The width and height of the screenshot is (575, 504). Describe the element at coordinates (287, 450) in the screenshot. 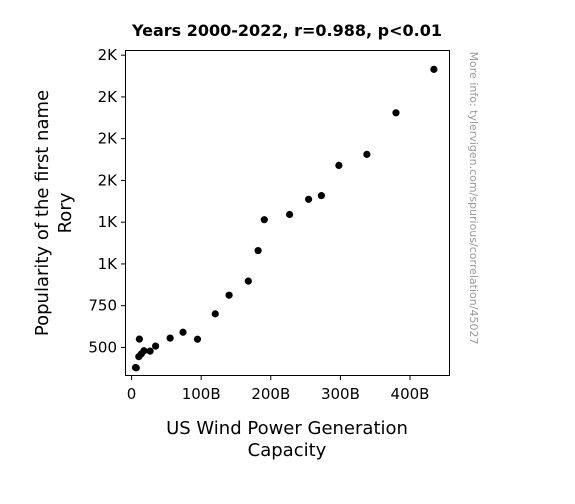

I see `x-axis-label-line-2: Capacity` at that location.